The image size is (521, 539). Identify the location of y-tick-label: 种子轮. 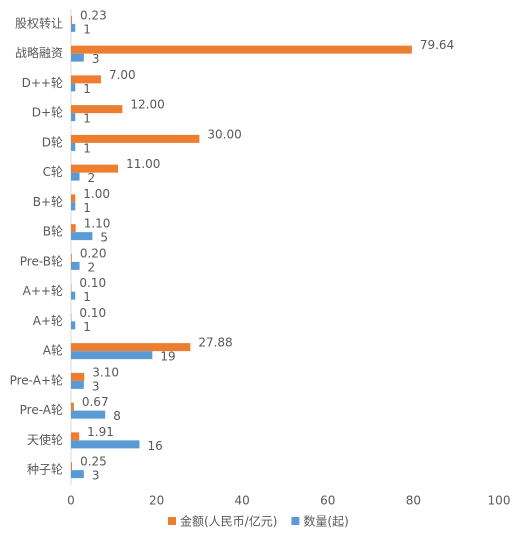
(45, 470).